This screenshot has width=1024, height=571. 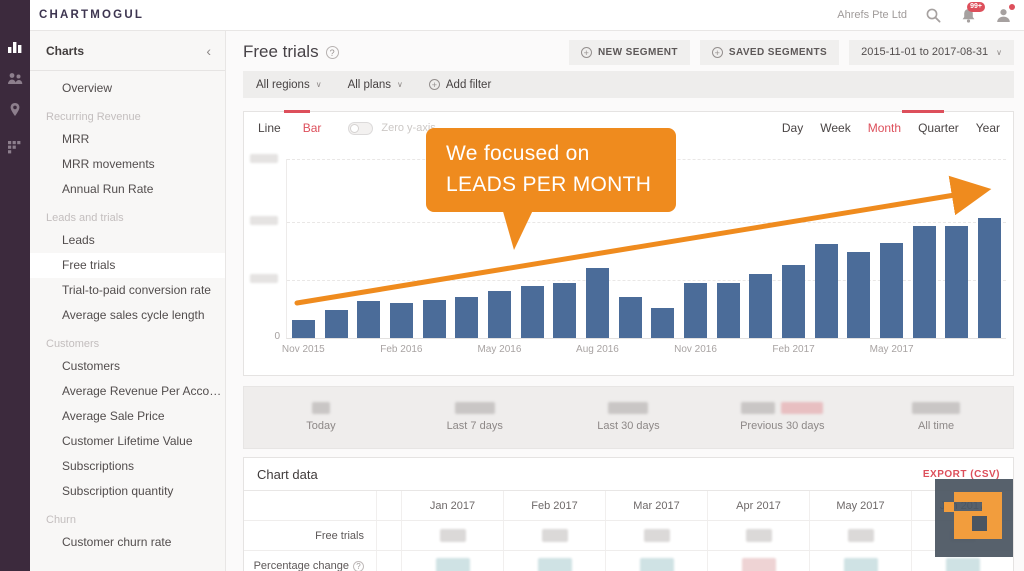 I want to click on app-icon-rail, so click(x=15, y=285).